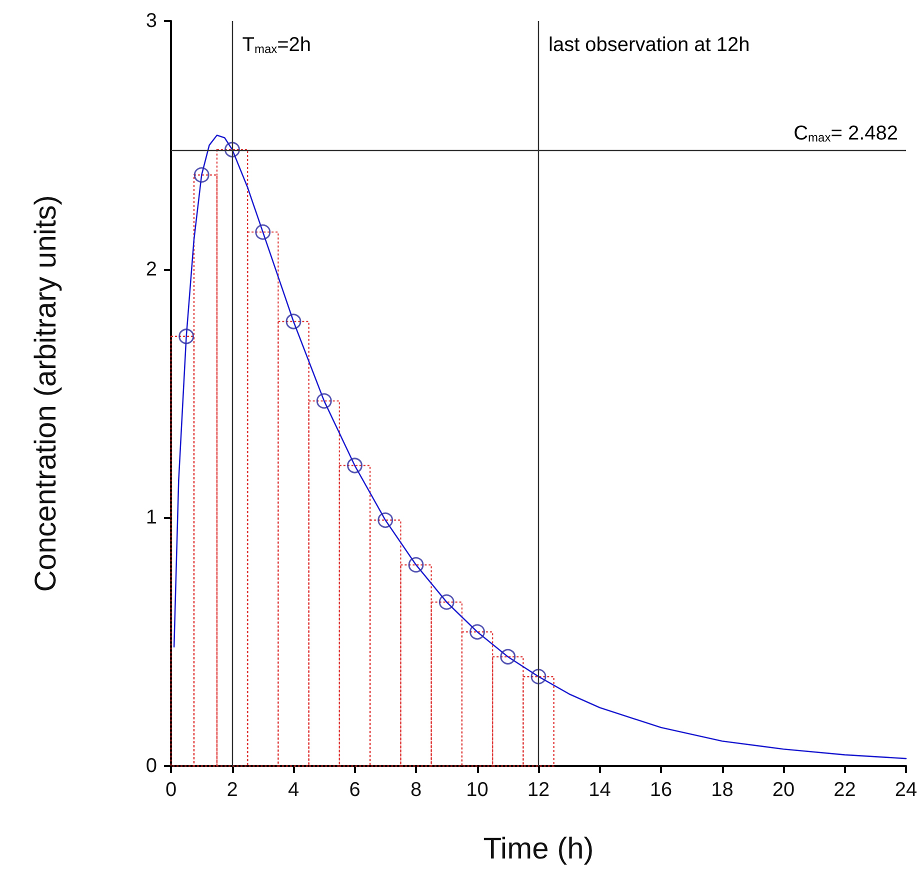  Describe the element at coordinates (649, 45) in the screenshot. I see `ref-line-label: last observation at 12h` at that location.